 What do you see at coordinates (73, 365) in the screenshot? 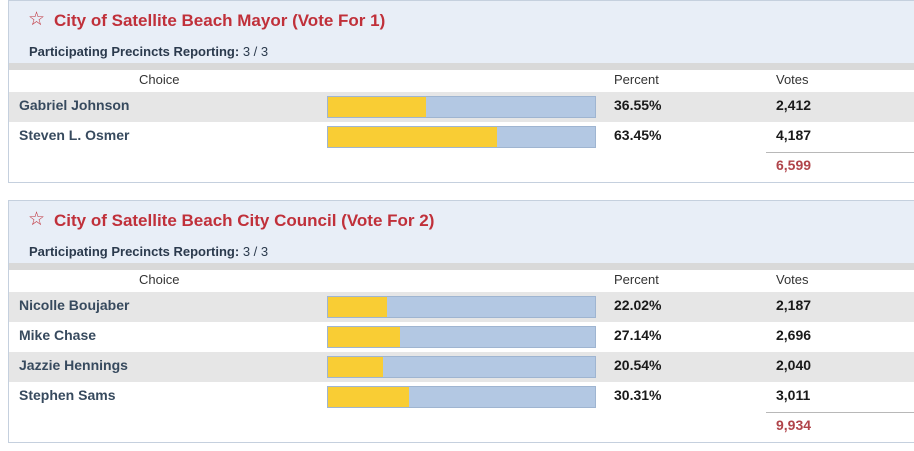
I see `candidate-name: Jazzie Hennings` at bounding box center [73, 365].